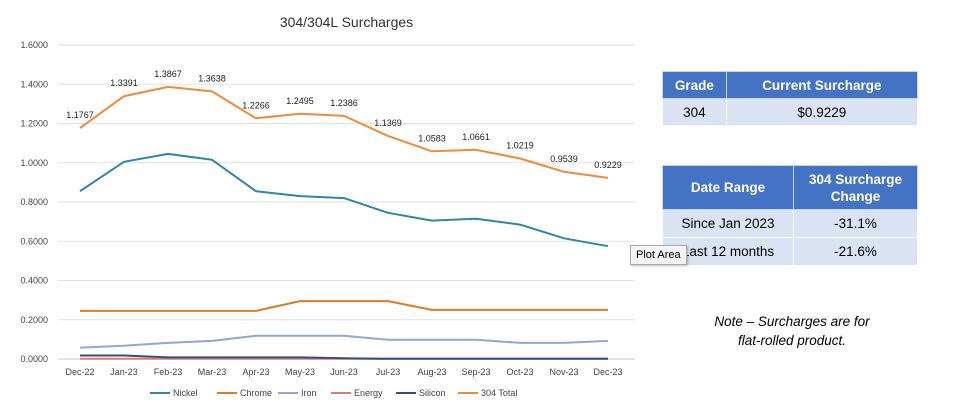 Image resolution: width=958 pixels, height=411 pixels. Describe the element at coordinates (34, 84) in the screenshot. I see `y-tick-label: 1.4000` at that location.